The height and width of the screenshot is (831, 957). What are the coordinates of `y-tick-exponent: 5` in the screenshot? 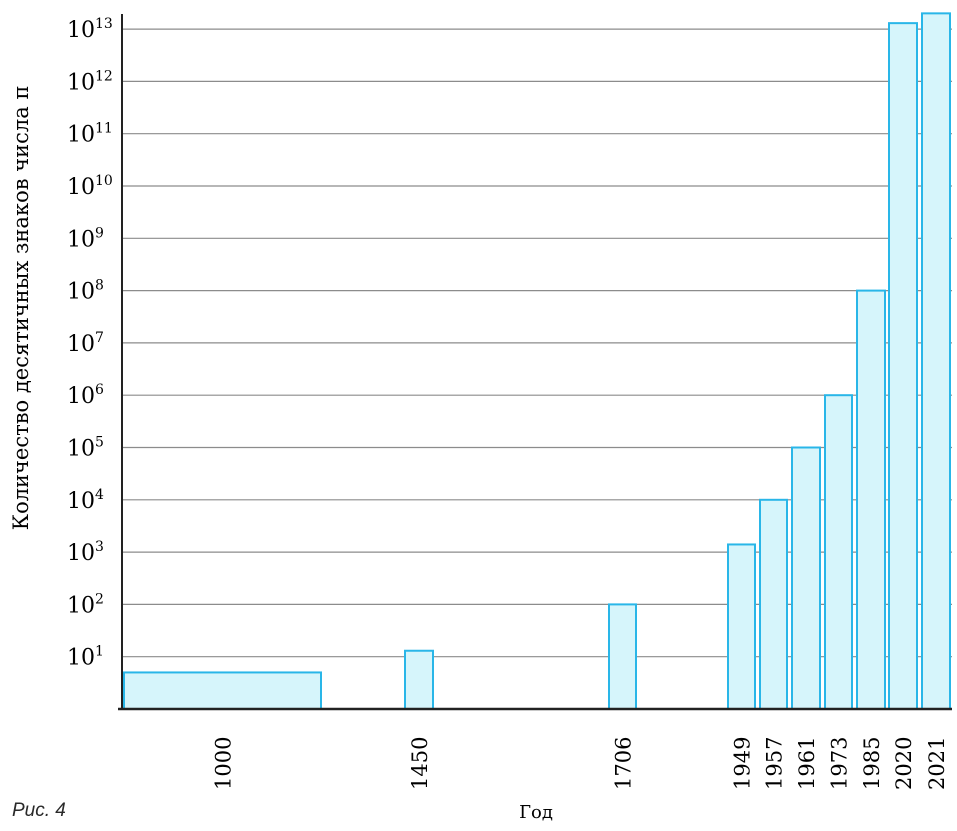 It's located at (99, 443).